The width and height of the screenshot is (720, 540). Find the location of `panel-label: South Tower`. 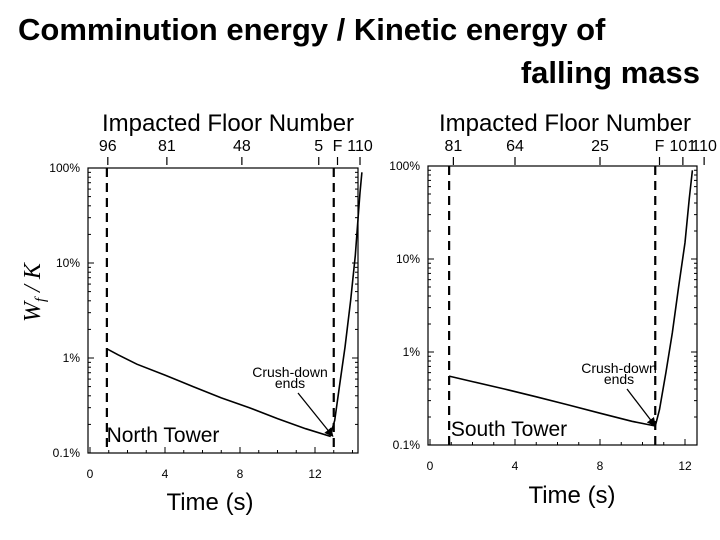

panel-label: South Tower is located at coordinates (509, 429).